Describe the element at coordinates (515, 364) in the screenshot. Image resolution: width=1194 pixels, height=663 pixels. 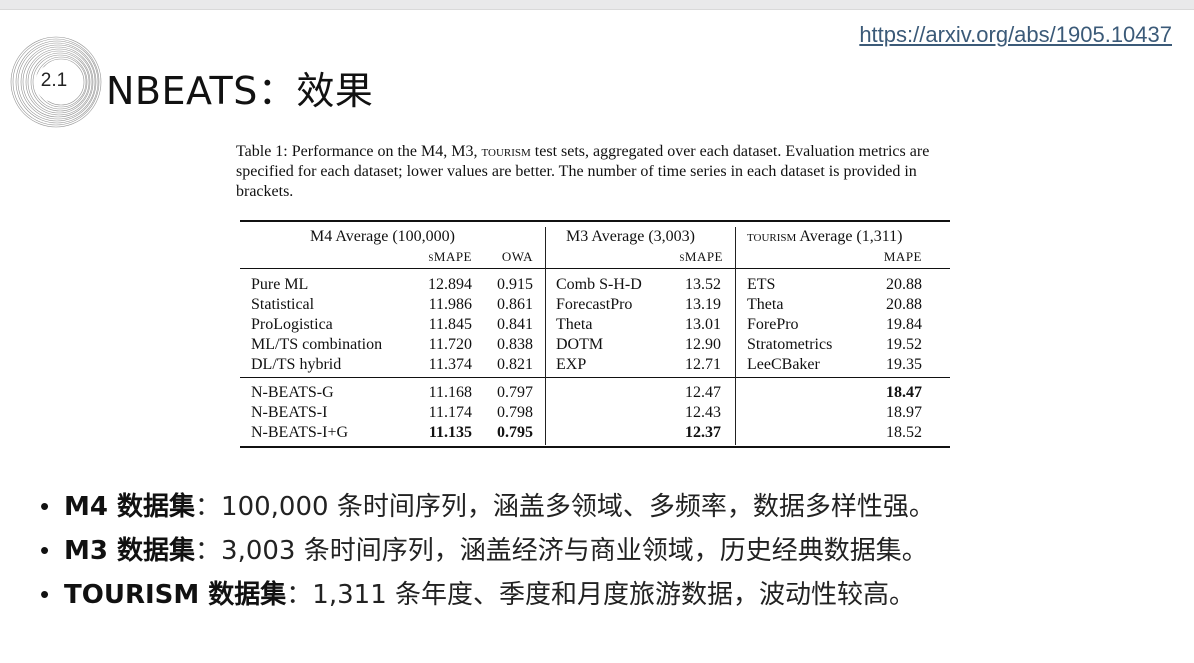
I see `row-5-m4-owa: 0.821` at that location.